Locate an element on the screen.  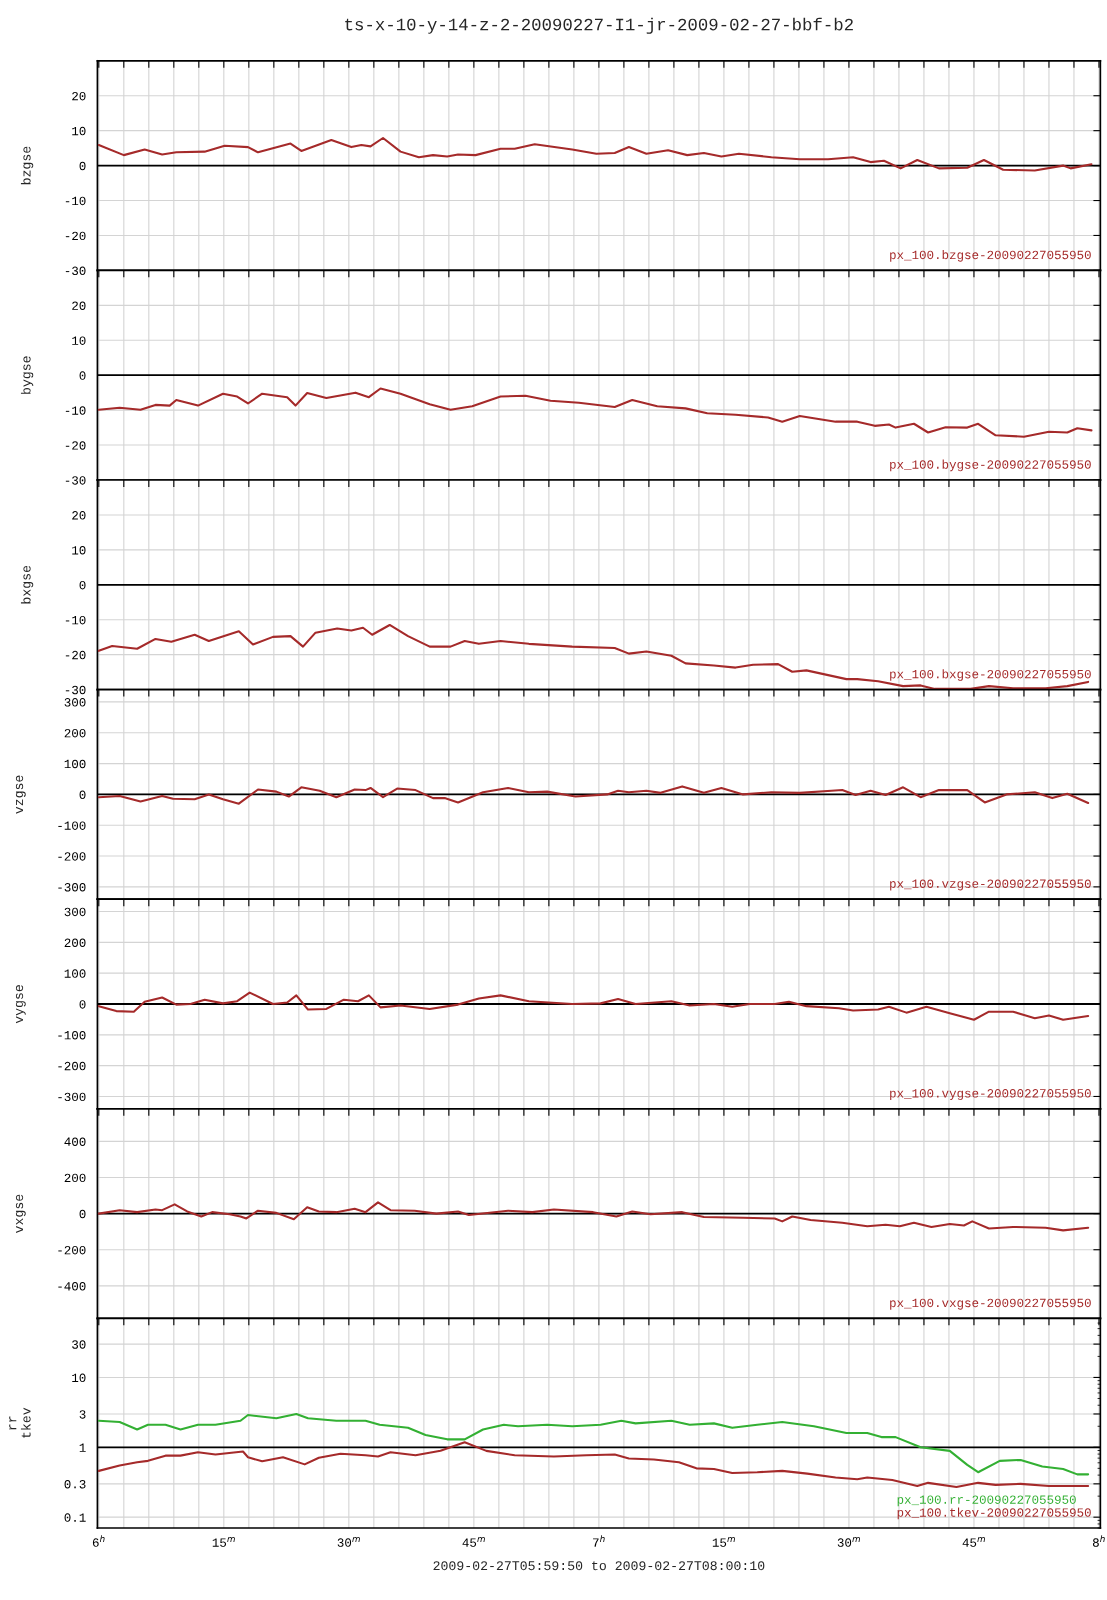
x-tick-label: 8$^{h}$ is located at coordinates (1098, 1541).